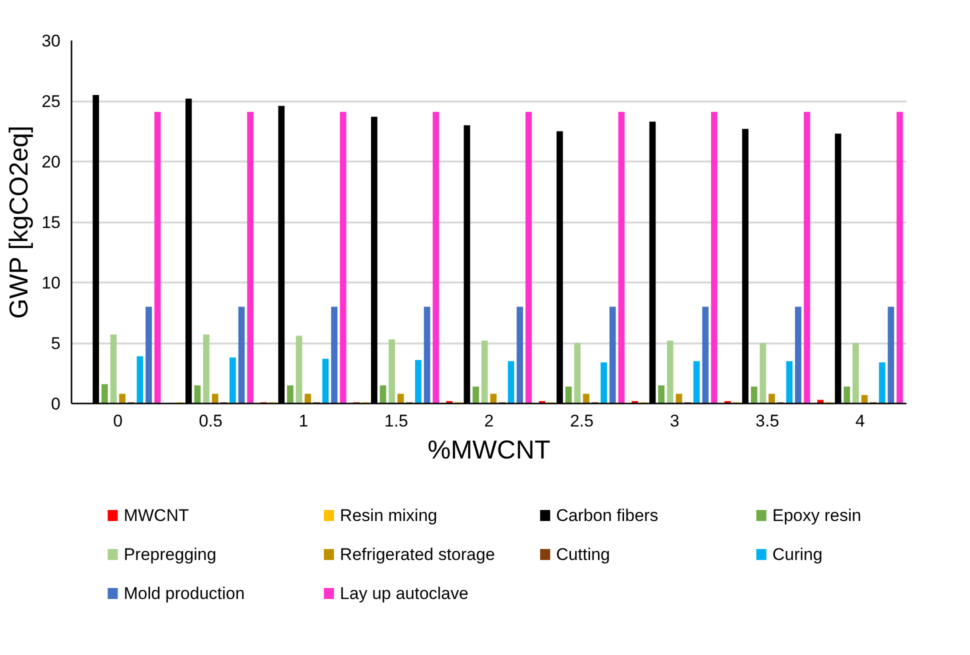  What do you see at coordinates (489, 421) in the screenshot?
I see `x-tick-label: 2` at bounding box center [489, 421].